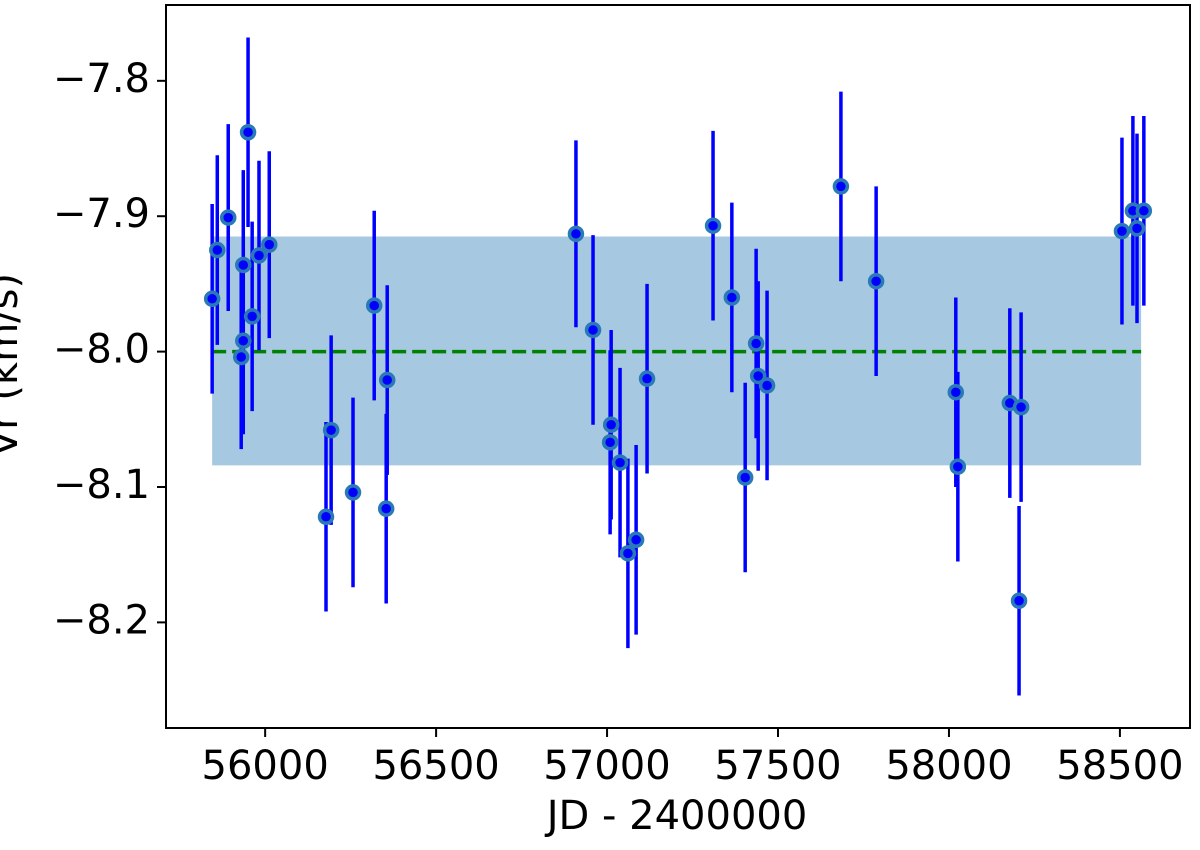 The image size is (1200, 850). What do you see at coordinates (101, 485) in the screenshot?
I see `y-tick-label: −8.1` at bounding box center [101, 485].